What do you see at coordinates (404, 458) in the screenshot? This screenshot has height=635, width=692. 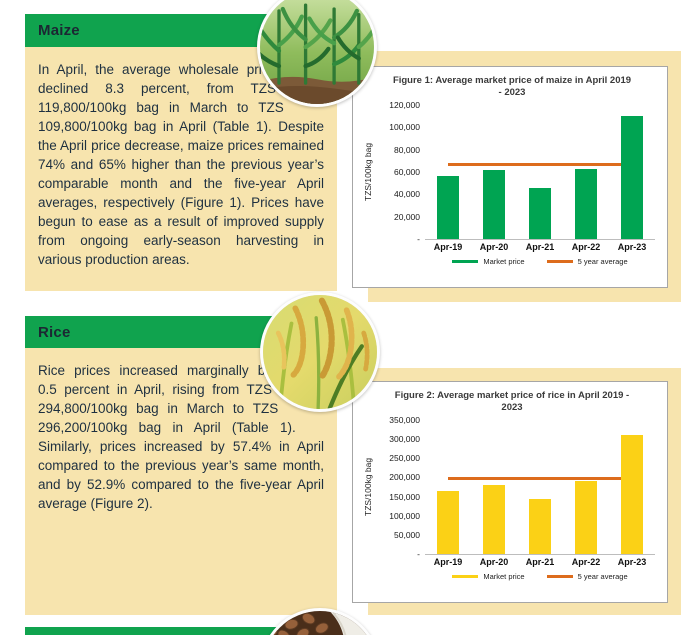 I see `y-tick-label: 250,000` at bounding box center [404, 458].